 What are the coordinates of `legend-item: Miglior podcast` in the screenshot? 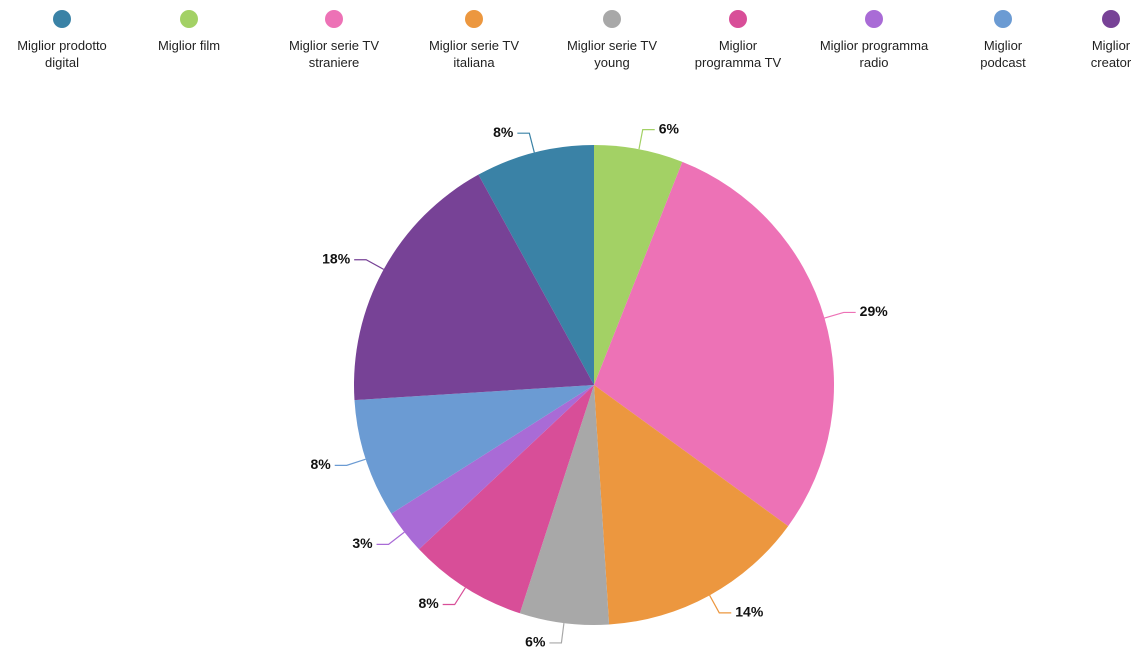 It's located at (1003, 40).